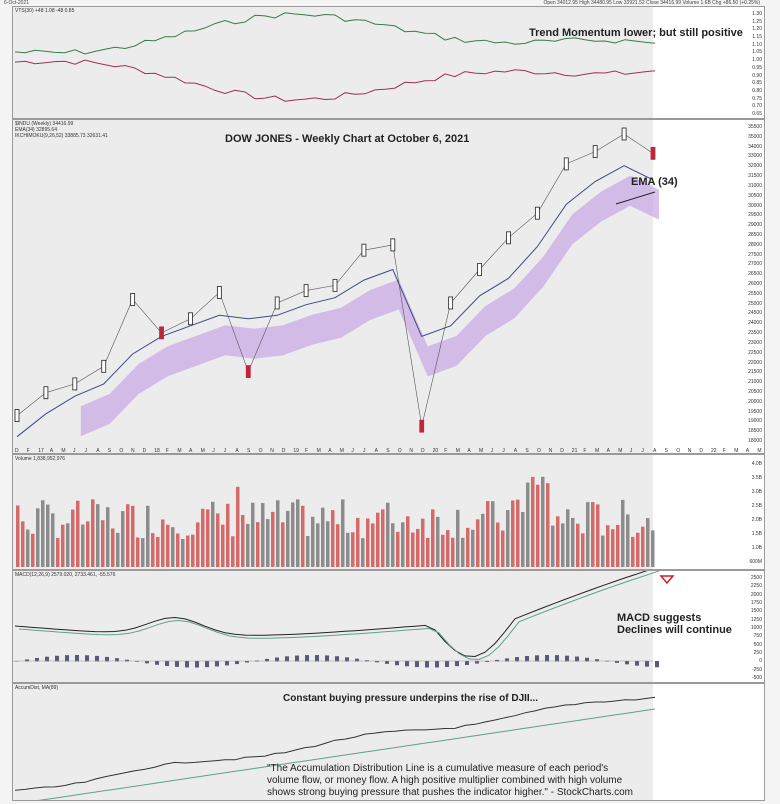  What do you see at coordinates (347, 754) in the screenshot?
I see `accdist-ma-line` at bounding box center [347, 754].